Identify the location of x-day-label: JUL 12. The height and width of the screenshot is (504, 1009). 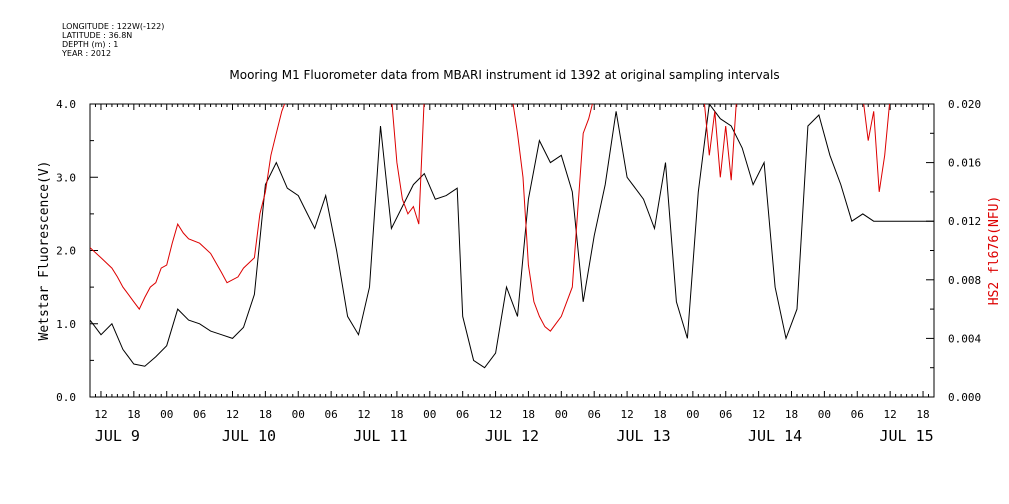
(512, 436).